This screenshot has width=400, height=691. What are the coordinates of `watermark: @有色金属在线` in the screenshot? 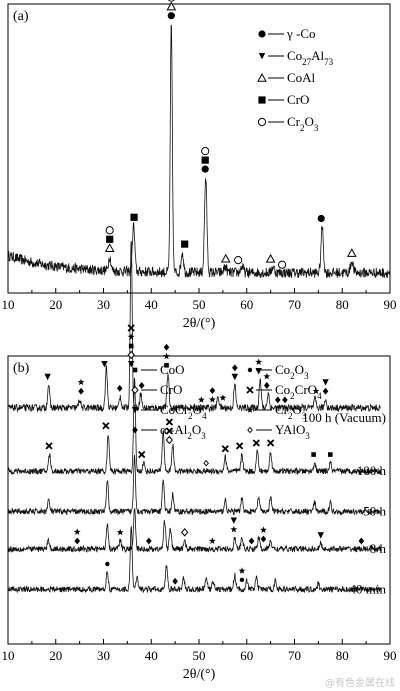 It's located at (360, 682).